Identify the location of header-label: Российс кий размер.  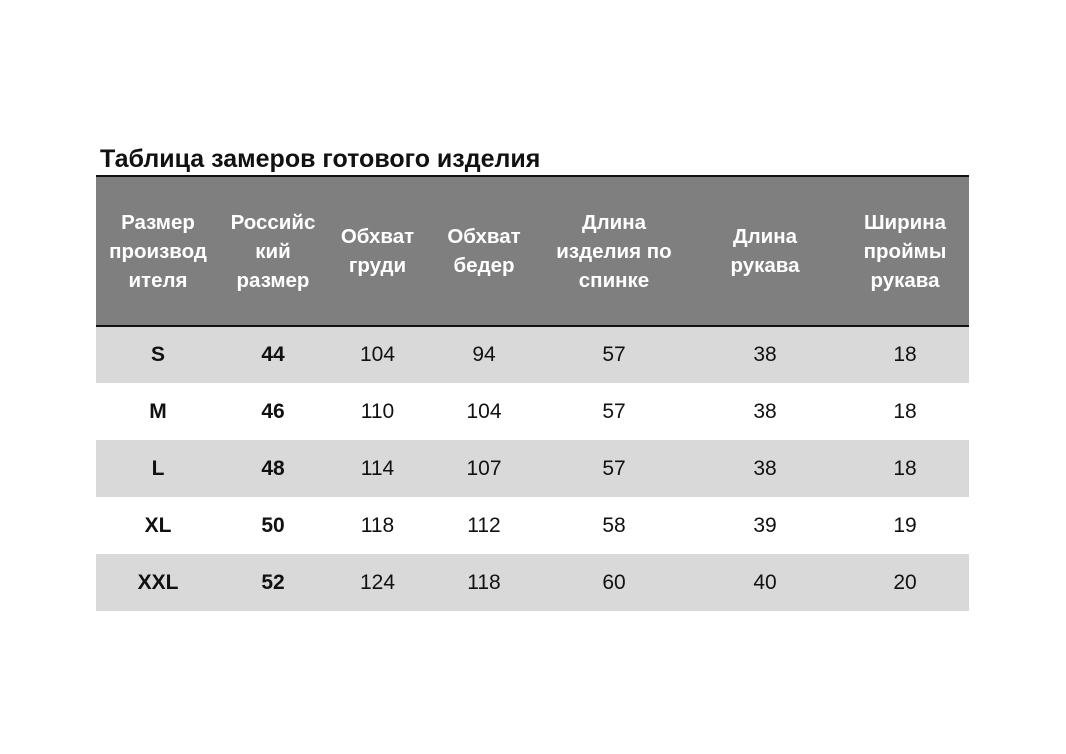
(273, 251).